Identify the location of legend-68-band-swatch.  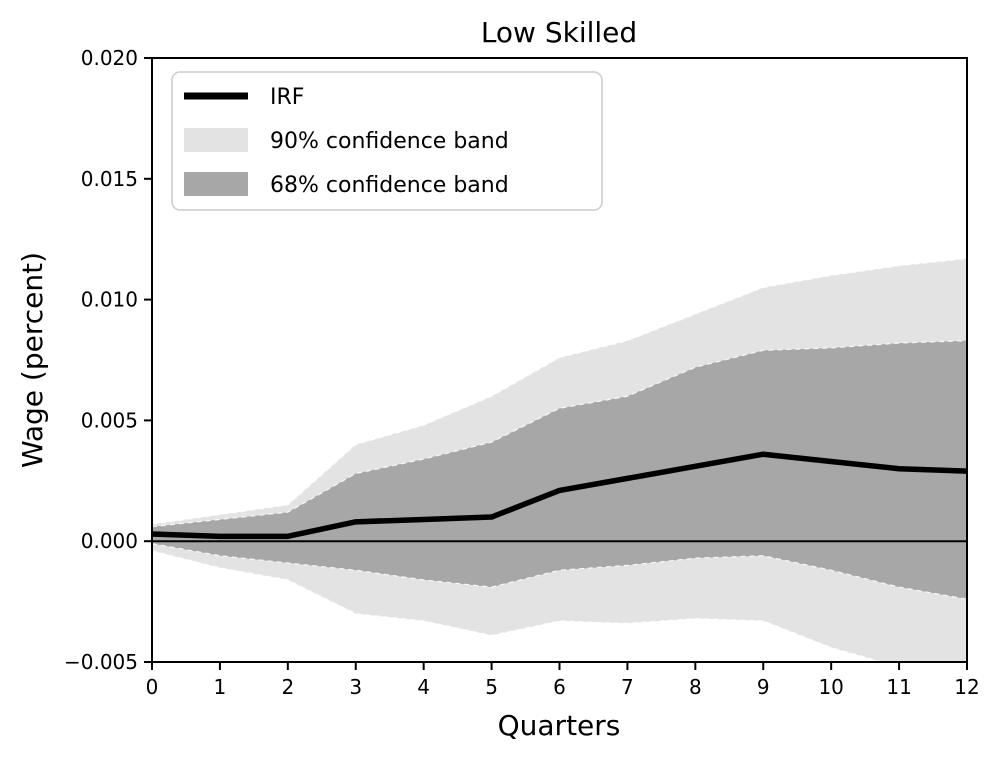
(216, 184).